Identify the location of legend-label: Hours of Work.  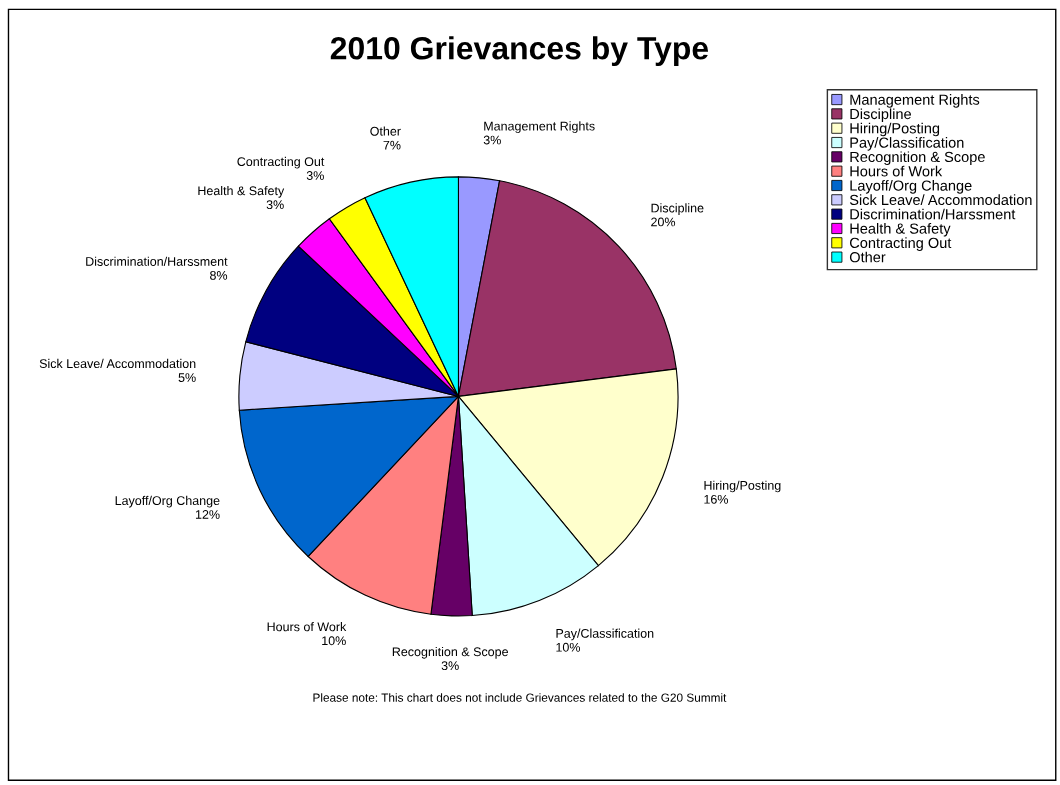
(896, 171).